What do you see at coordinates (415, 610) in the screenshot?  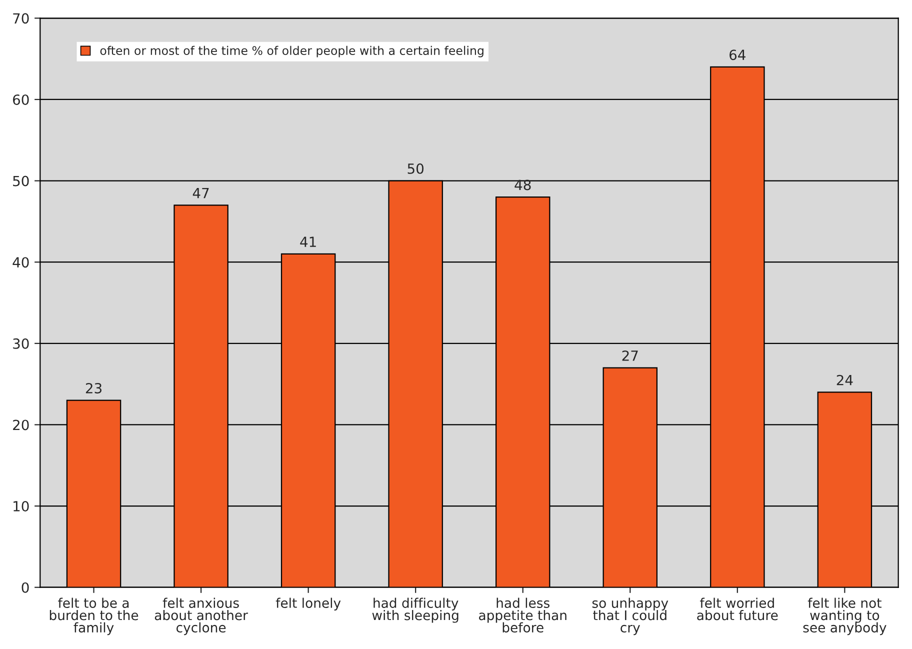 I see `x-tick-label: had difficulty with sleeping` at bounding box center [415, 610].